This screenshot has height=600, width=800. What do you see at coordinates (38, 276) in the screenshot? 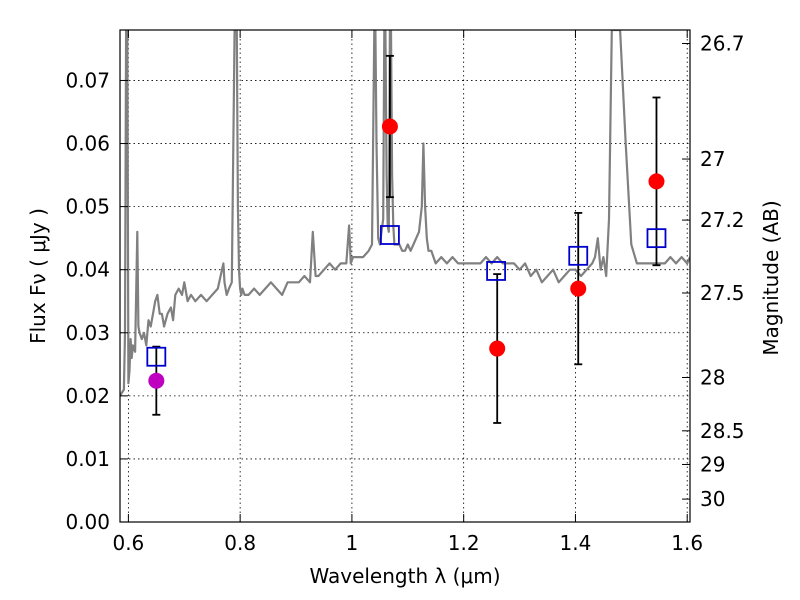
I see `y-axis-title: Flux Fν ( μJy )` at bounding box center [38, 276].